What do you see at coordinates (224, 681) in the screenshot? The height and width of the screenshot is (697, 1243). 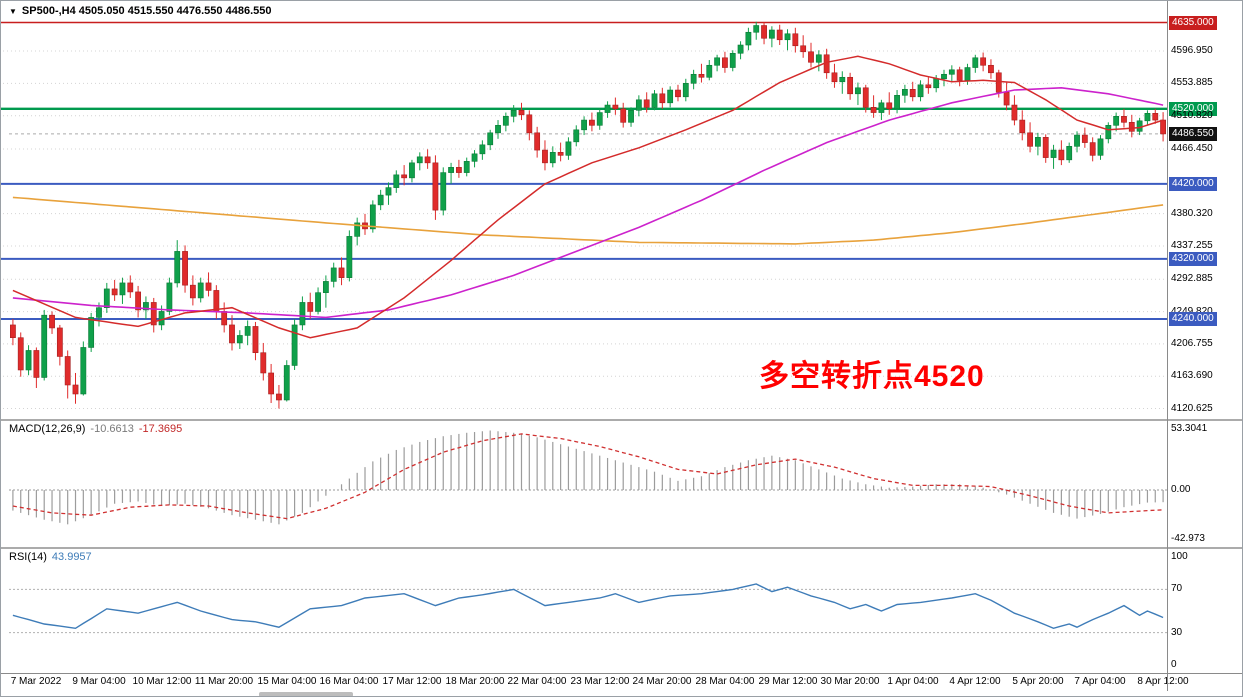 I see `time-tick: 11 Mar 20:00` at bounding box center [224, 681].